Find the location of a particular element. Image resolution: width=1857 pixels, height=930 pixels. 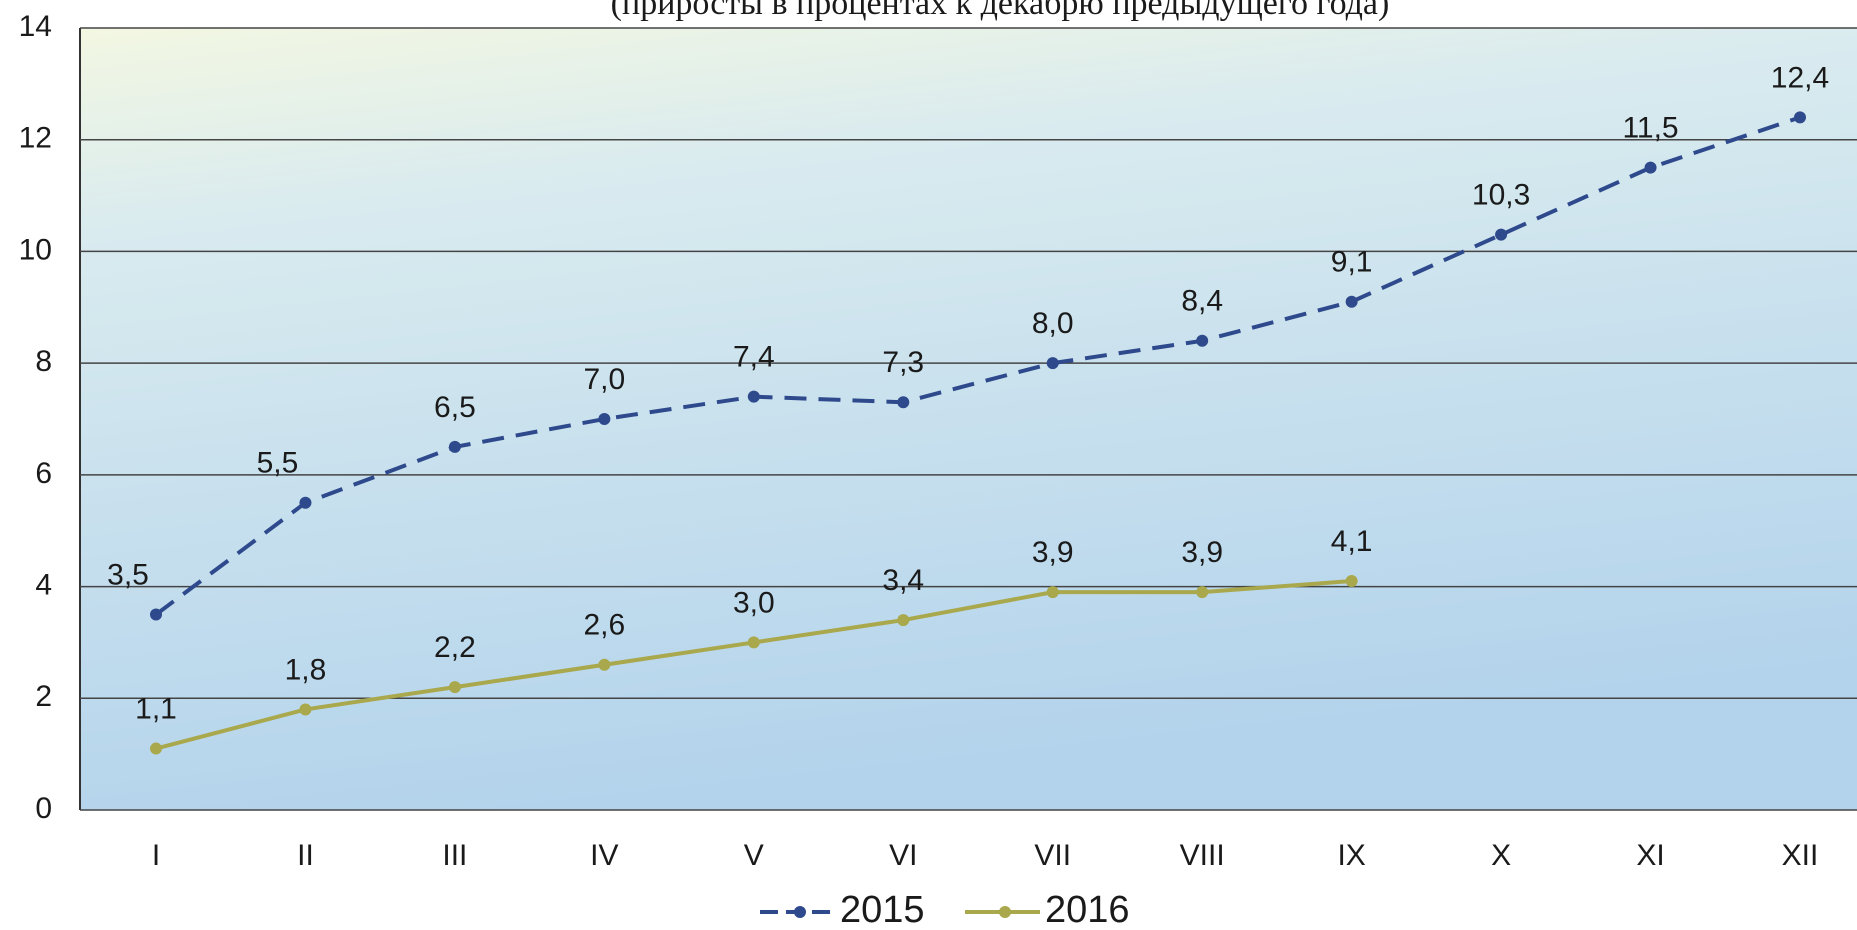

data-label: 4,1 is located at coordinates (1352, 541).